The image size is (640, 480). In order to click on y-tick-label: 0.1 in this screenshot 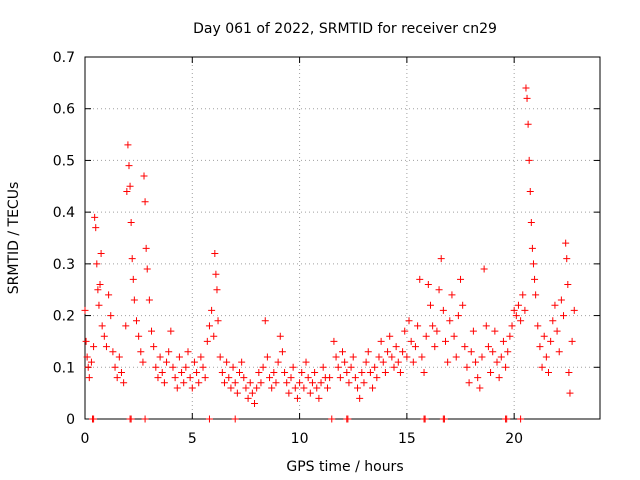, I will do `click(64, 368)`.